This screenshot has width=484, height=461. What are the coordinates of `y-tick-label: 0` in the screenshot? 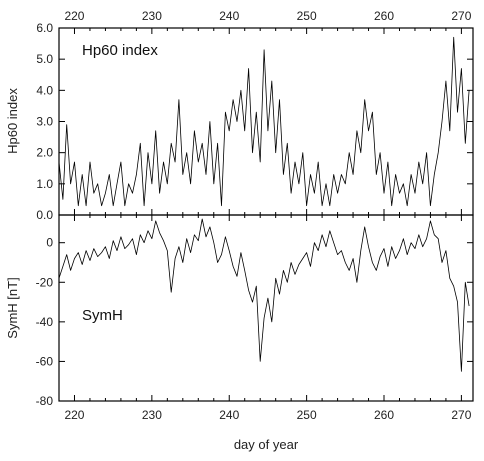 It's located at (49, 243).